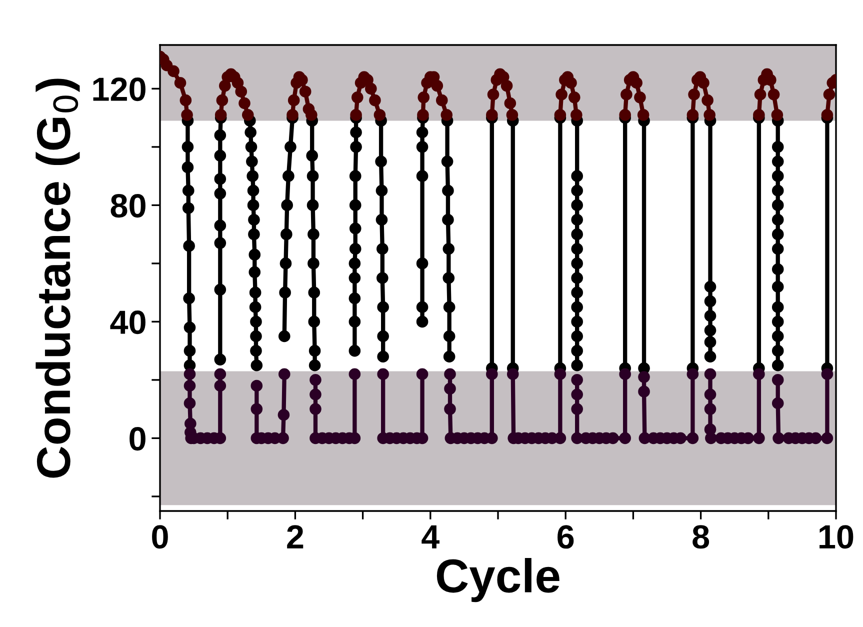 The height and width of the screenshot is (627, 863). I want to click on x-tick-label: 8, so click(701, 537).